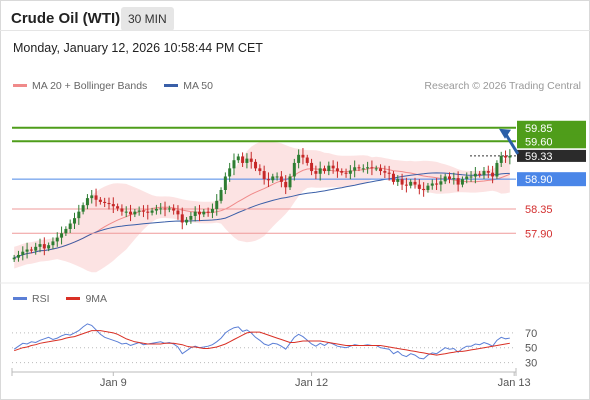 This screenshot has width=590, height=400. I want to click on resistance-tag, so click(551, 127).